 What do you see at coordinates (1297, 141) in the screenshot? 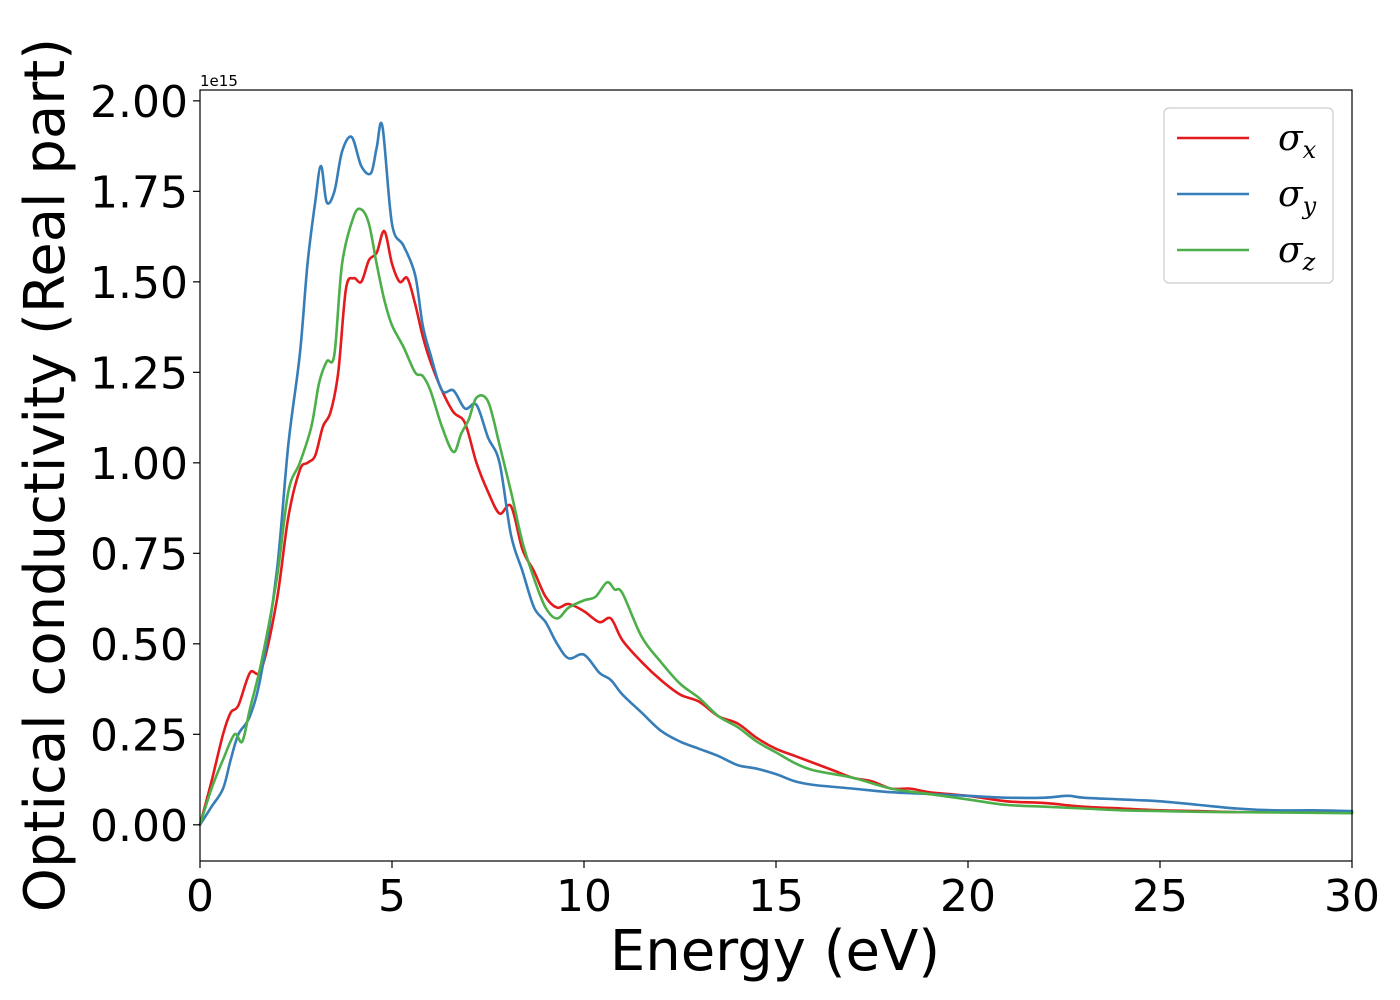
I see `legend-label-x: σx` at bounding box center [1297, 141].